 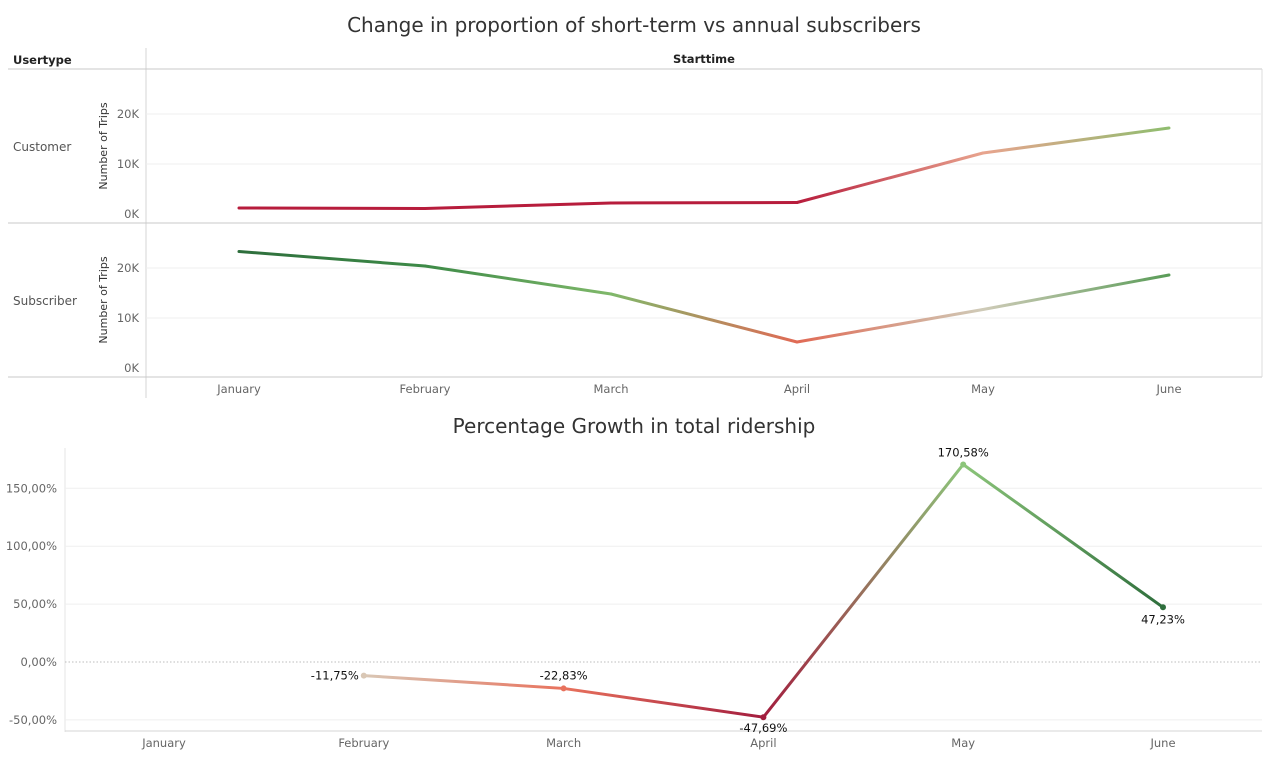 I want to click on column-header: Starttime, so click(x=704, y=59).